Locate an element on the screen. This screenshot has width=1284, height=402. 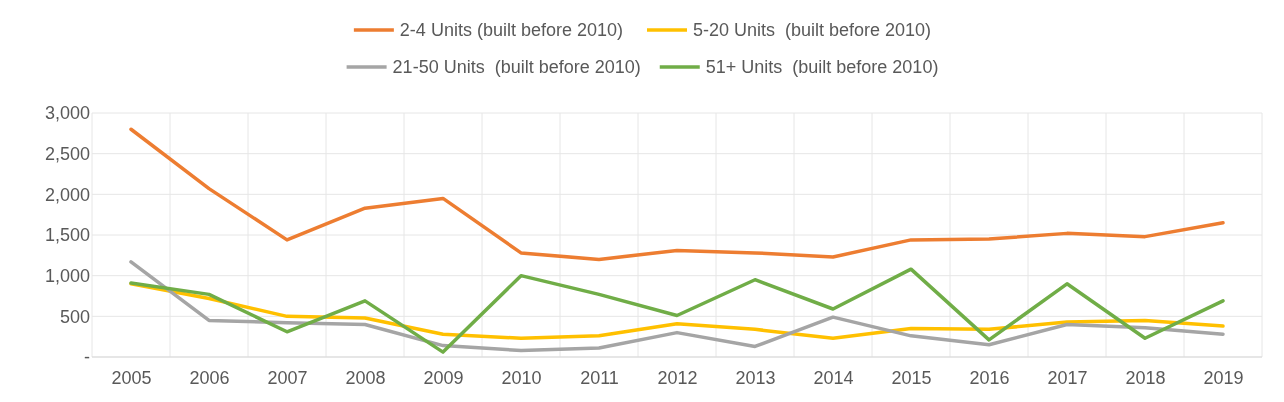
y-tick-label: 3,000 is located at coordinates (67, 113).